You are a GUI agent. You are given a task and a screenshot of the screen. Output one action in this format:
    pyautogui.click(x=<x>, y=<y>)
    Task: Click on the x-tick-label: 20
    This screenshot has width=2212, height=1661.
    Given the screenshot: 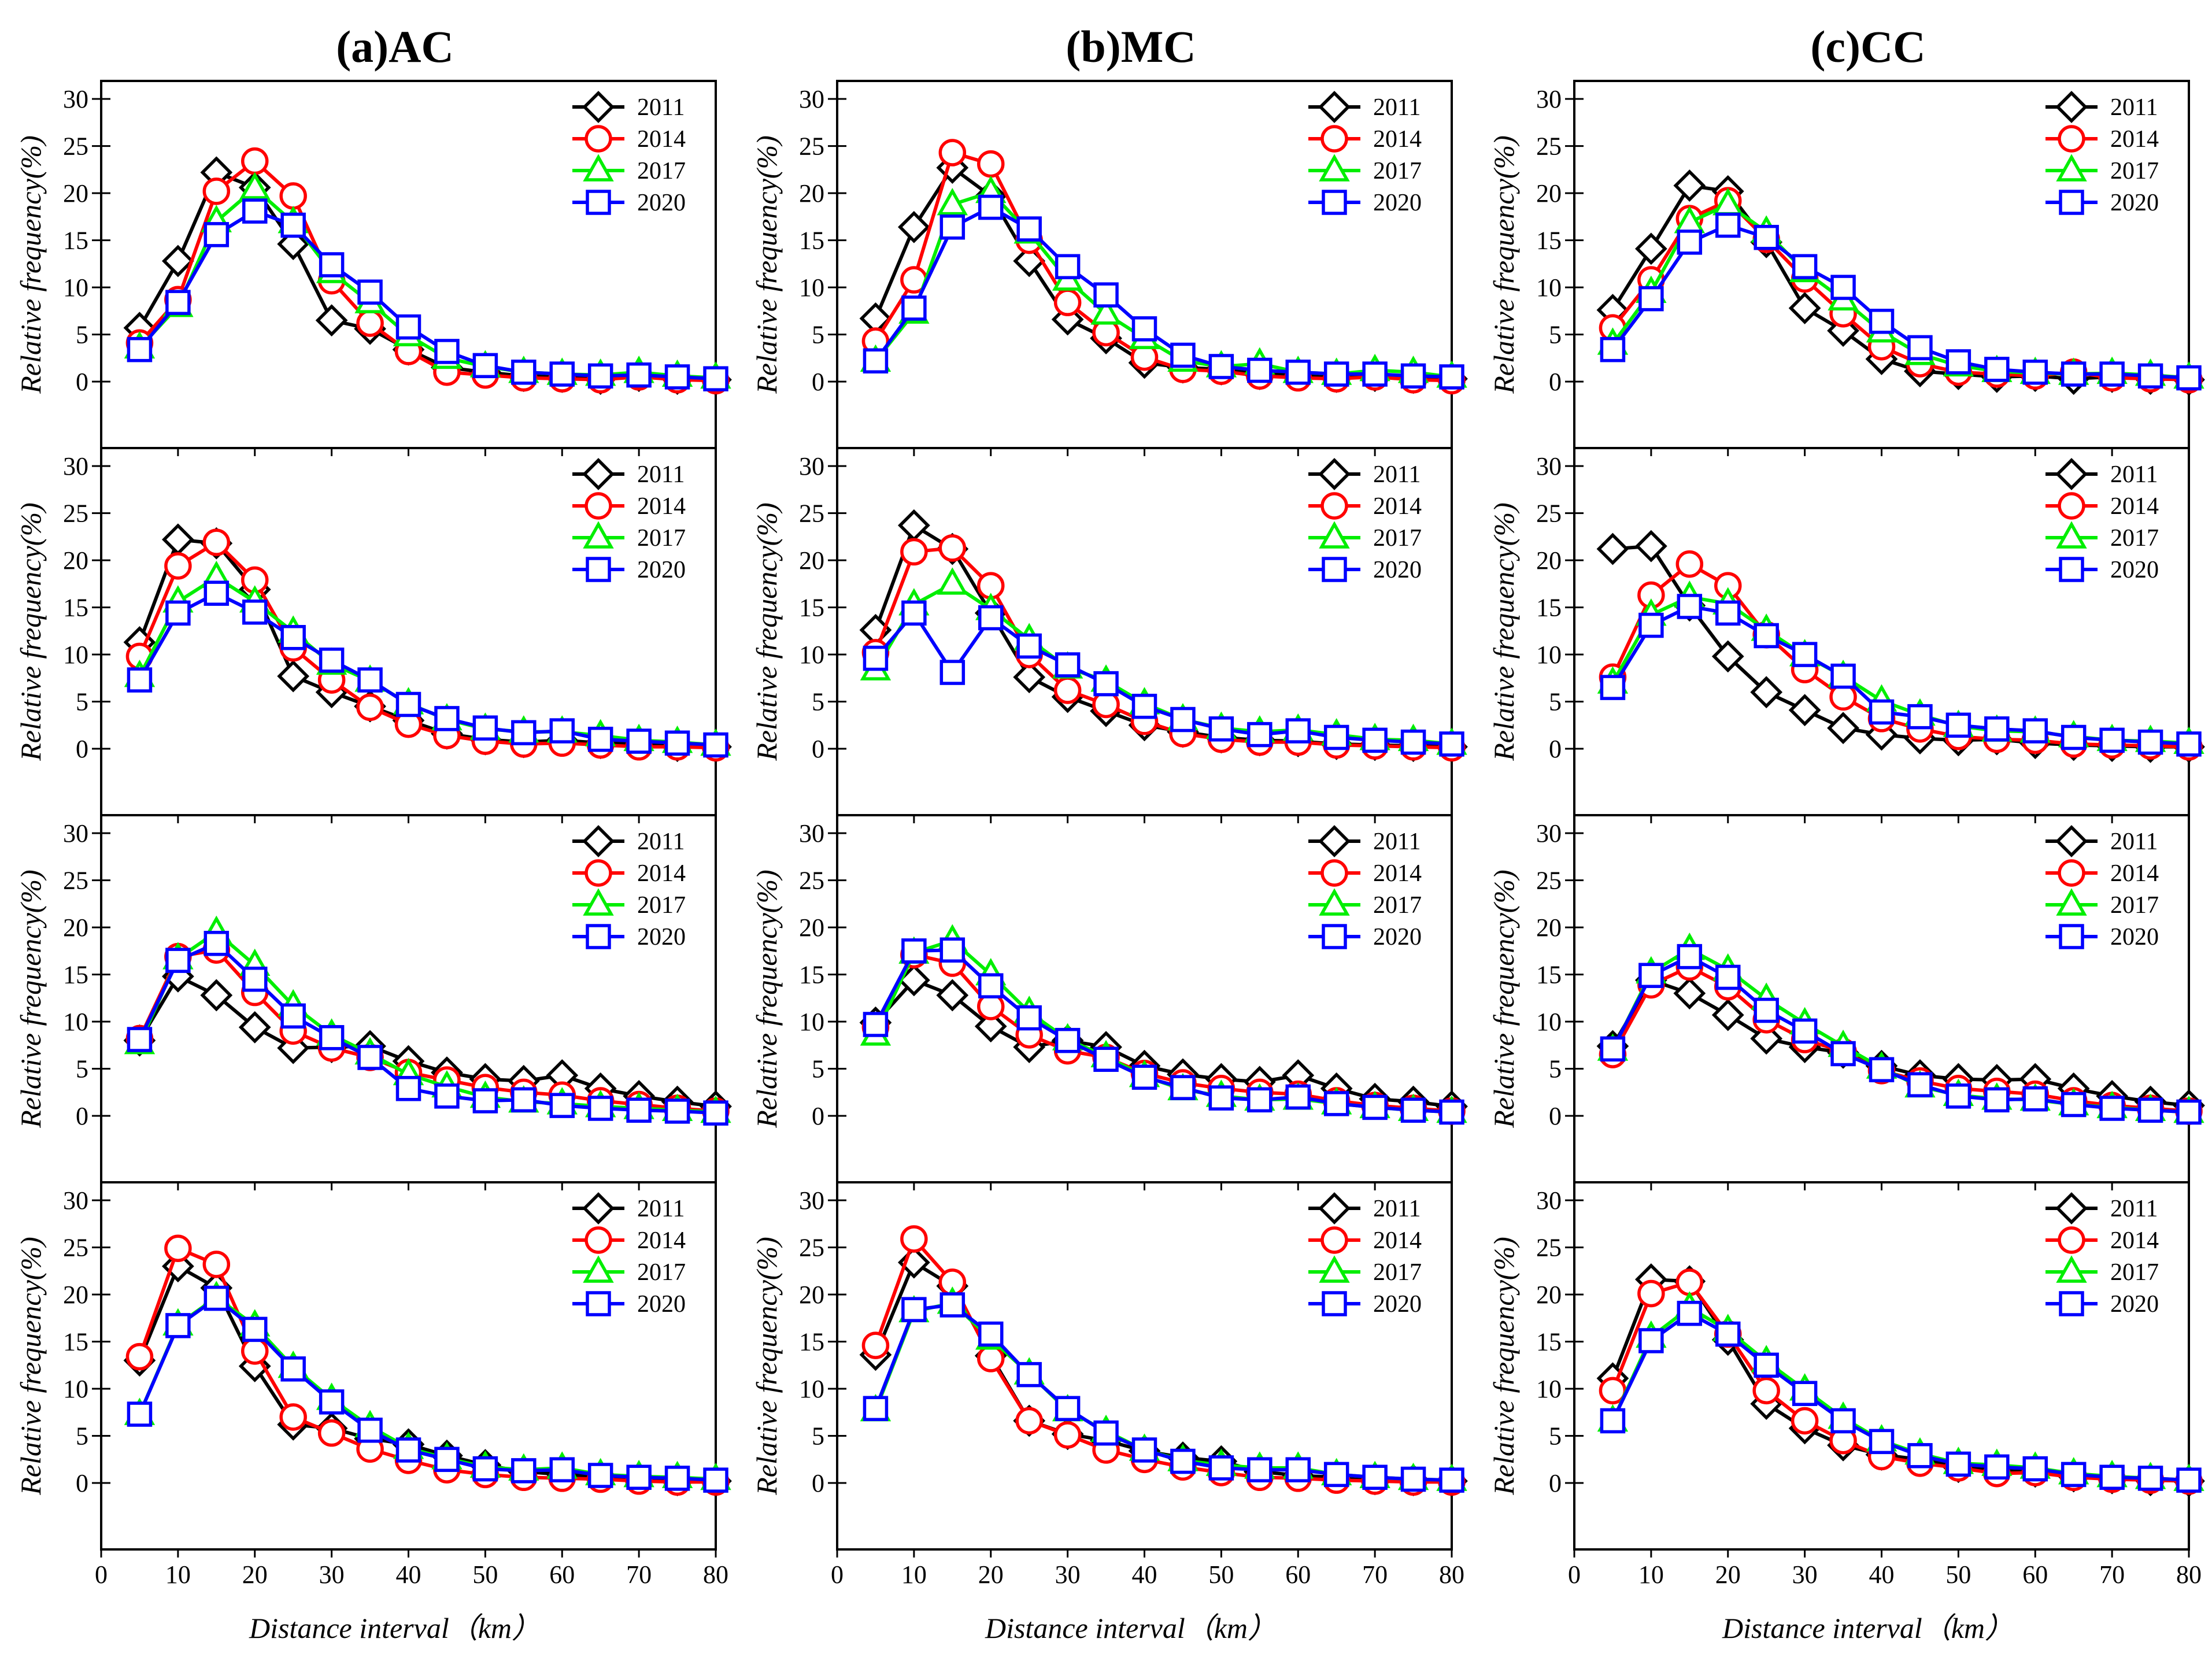 What is the action you would take?
    pyautogui.click(x=991, y=1574)
    